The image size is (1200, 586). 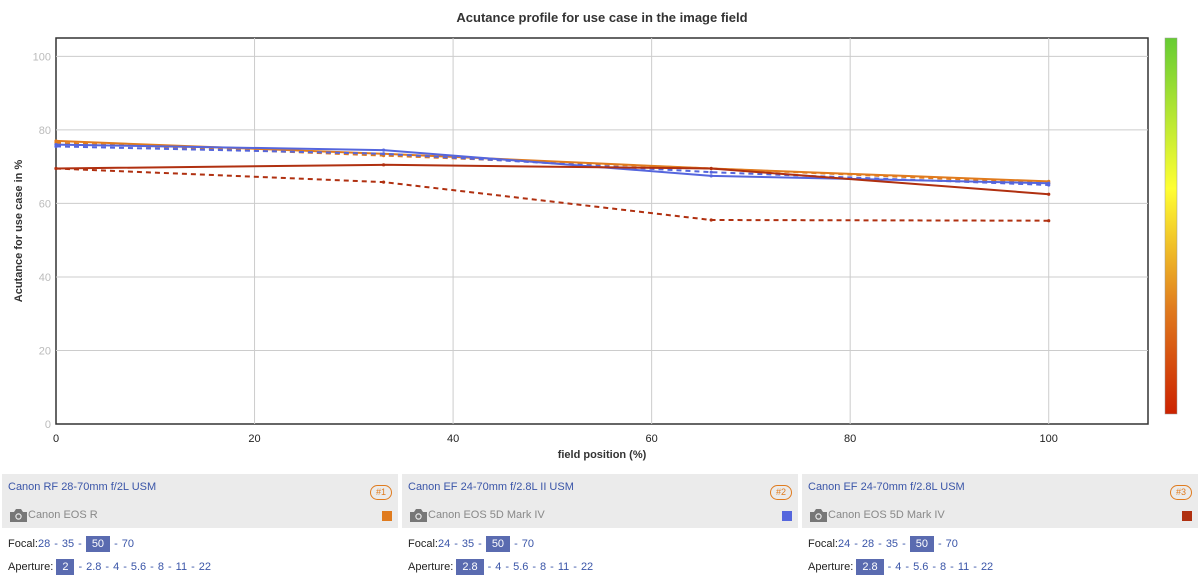 What do you see at coordinates (602, 455) in the screenshot?
I see `x-axis-label: field position (%)` at bounding box center [602, 455].